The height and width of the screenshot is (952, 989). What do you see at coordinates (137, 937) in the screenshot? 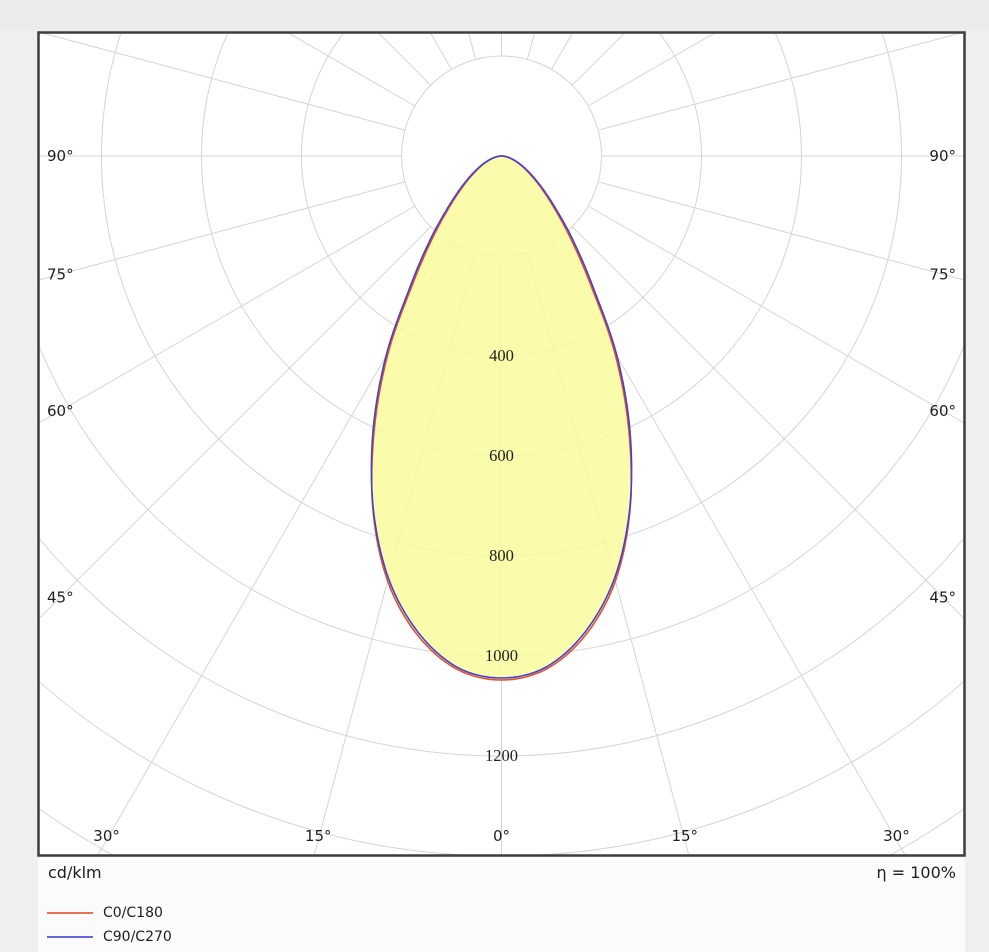
I see `legend-label: C90/C270` at bounding box center [137, 937].